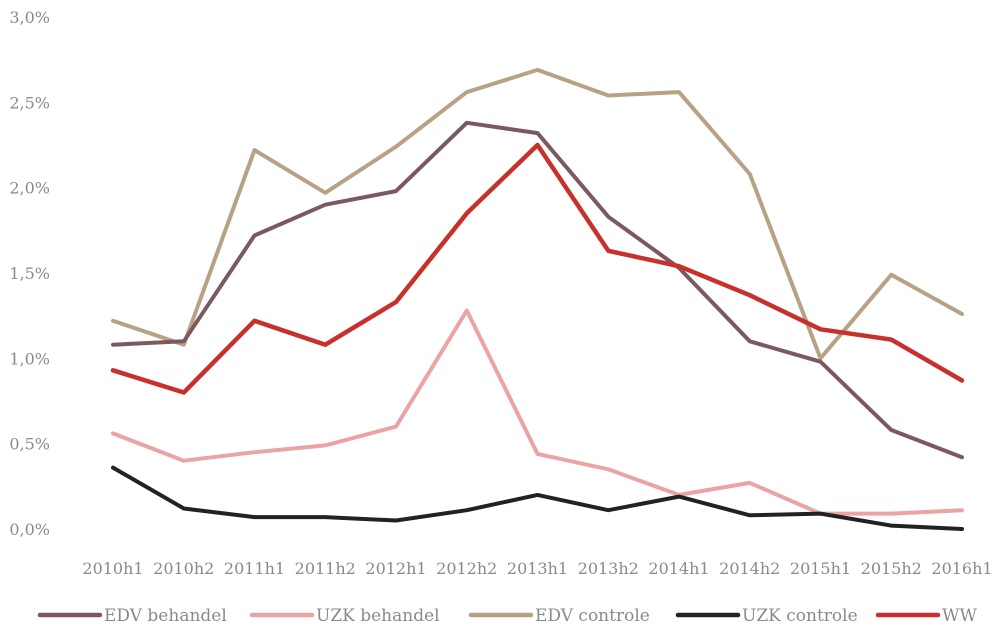 Image resolution: width=997 pixels, height=636 pixels. I want to click on legend-label: EDV behandel, so click(165, 616).